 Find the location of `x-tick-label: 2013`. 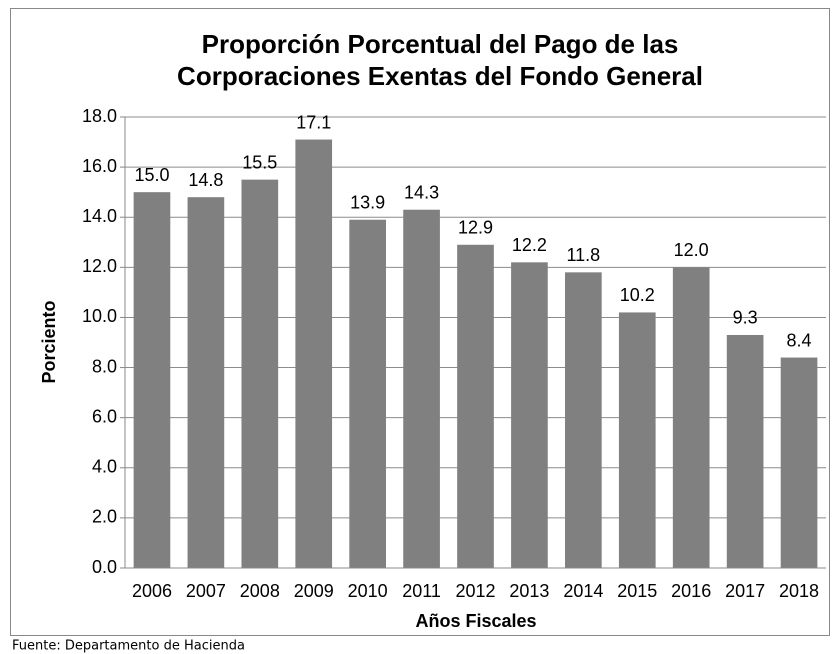

x-tick-label: 2013 is located at coordinates (529, 591).